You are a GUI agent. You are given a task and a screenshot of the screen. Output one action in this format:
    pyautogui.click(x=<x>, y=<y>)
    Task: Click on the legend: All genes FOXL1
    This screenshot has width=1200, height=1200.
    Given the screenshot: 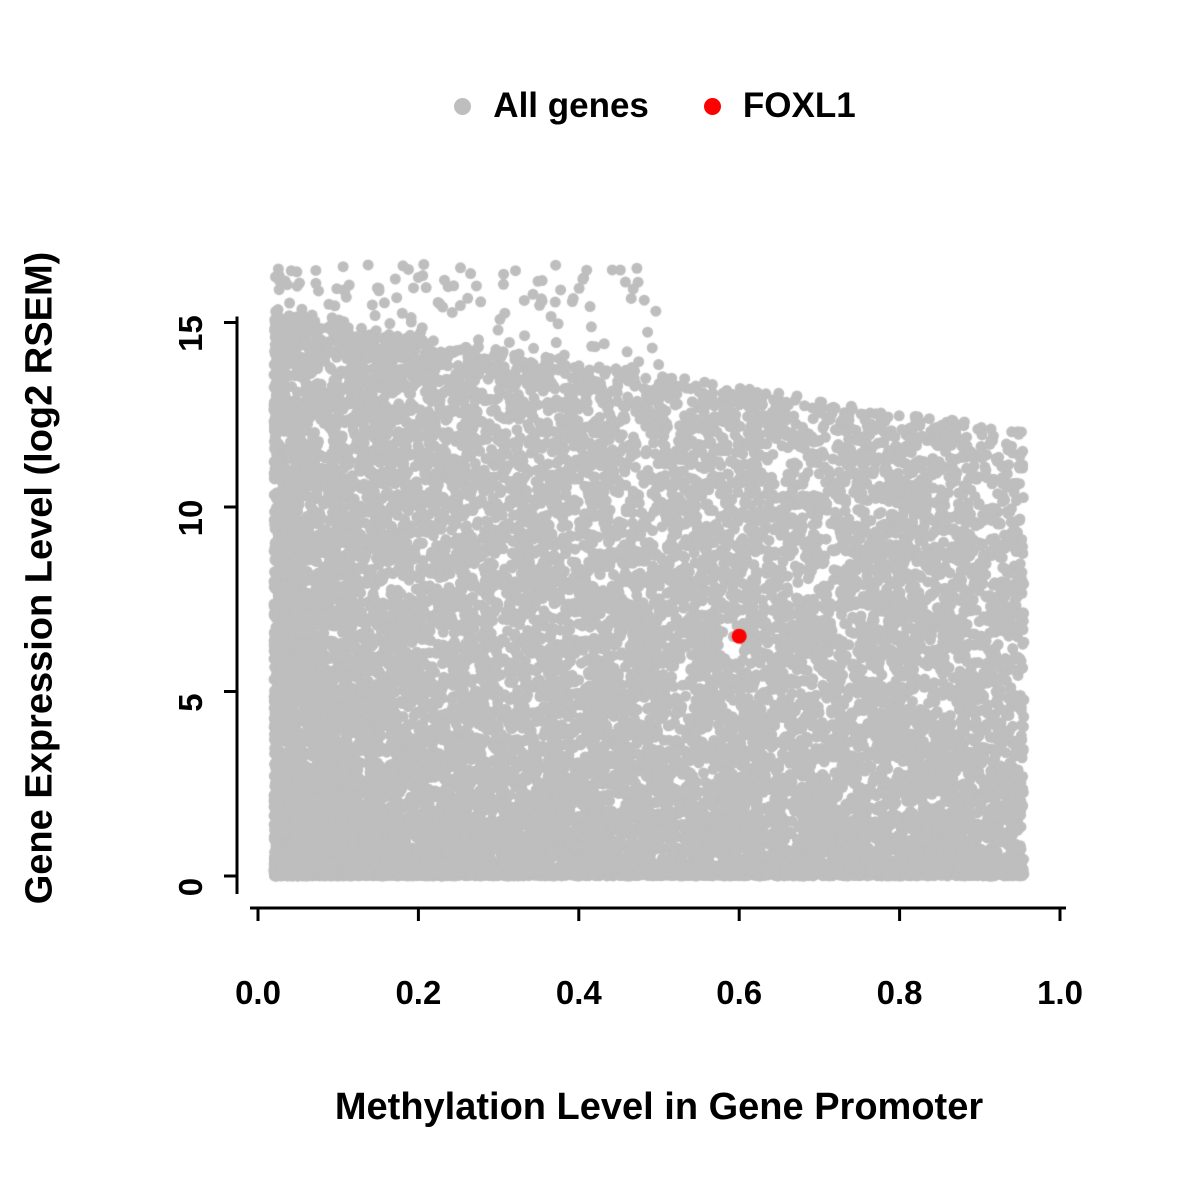 What is the action you would take?
    pyautogui.click(x=600, y=106)
    